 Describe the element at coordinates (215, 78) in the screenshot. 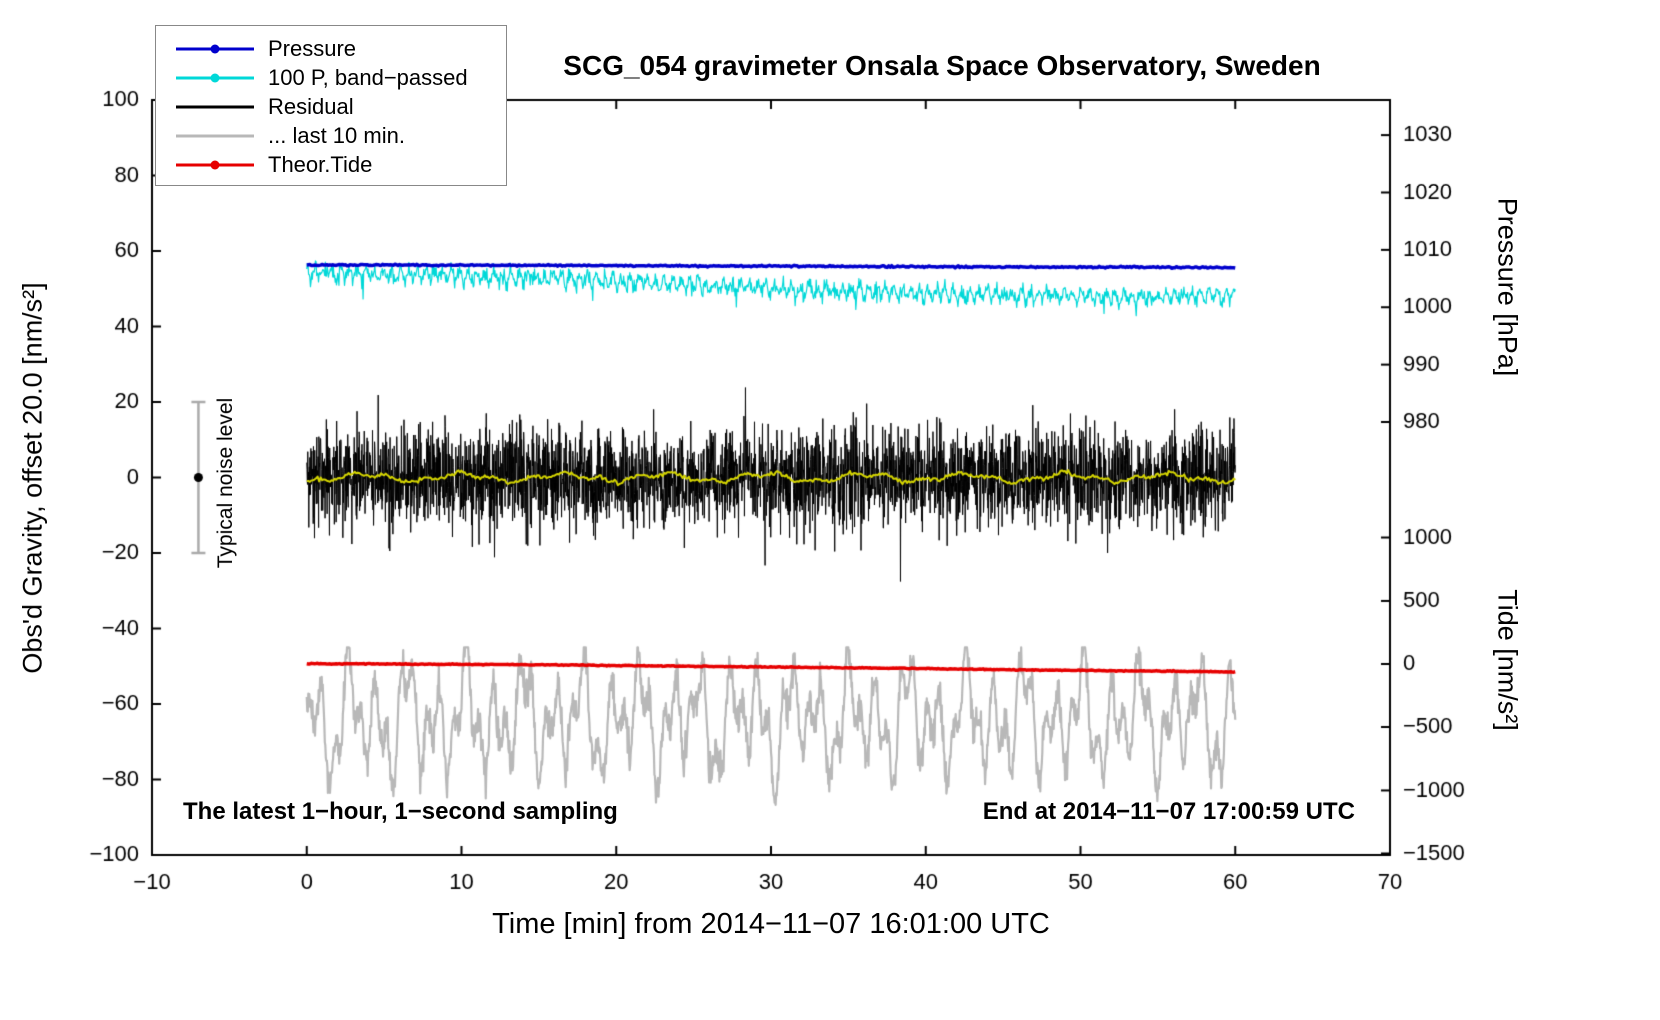

I see `100-p-band-passed-line-marker-icon` at that location.